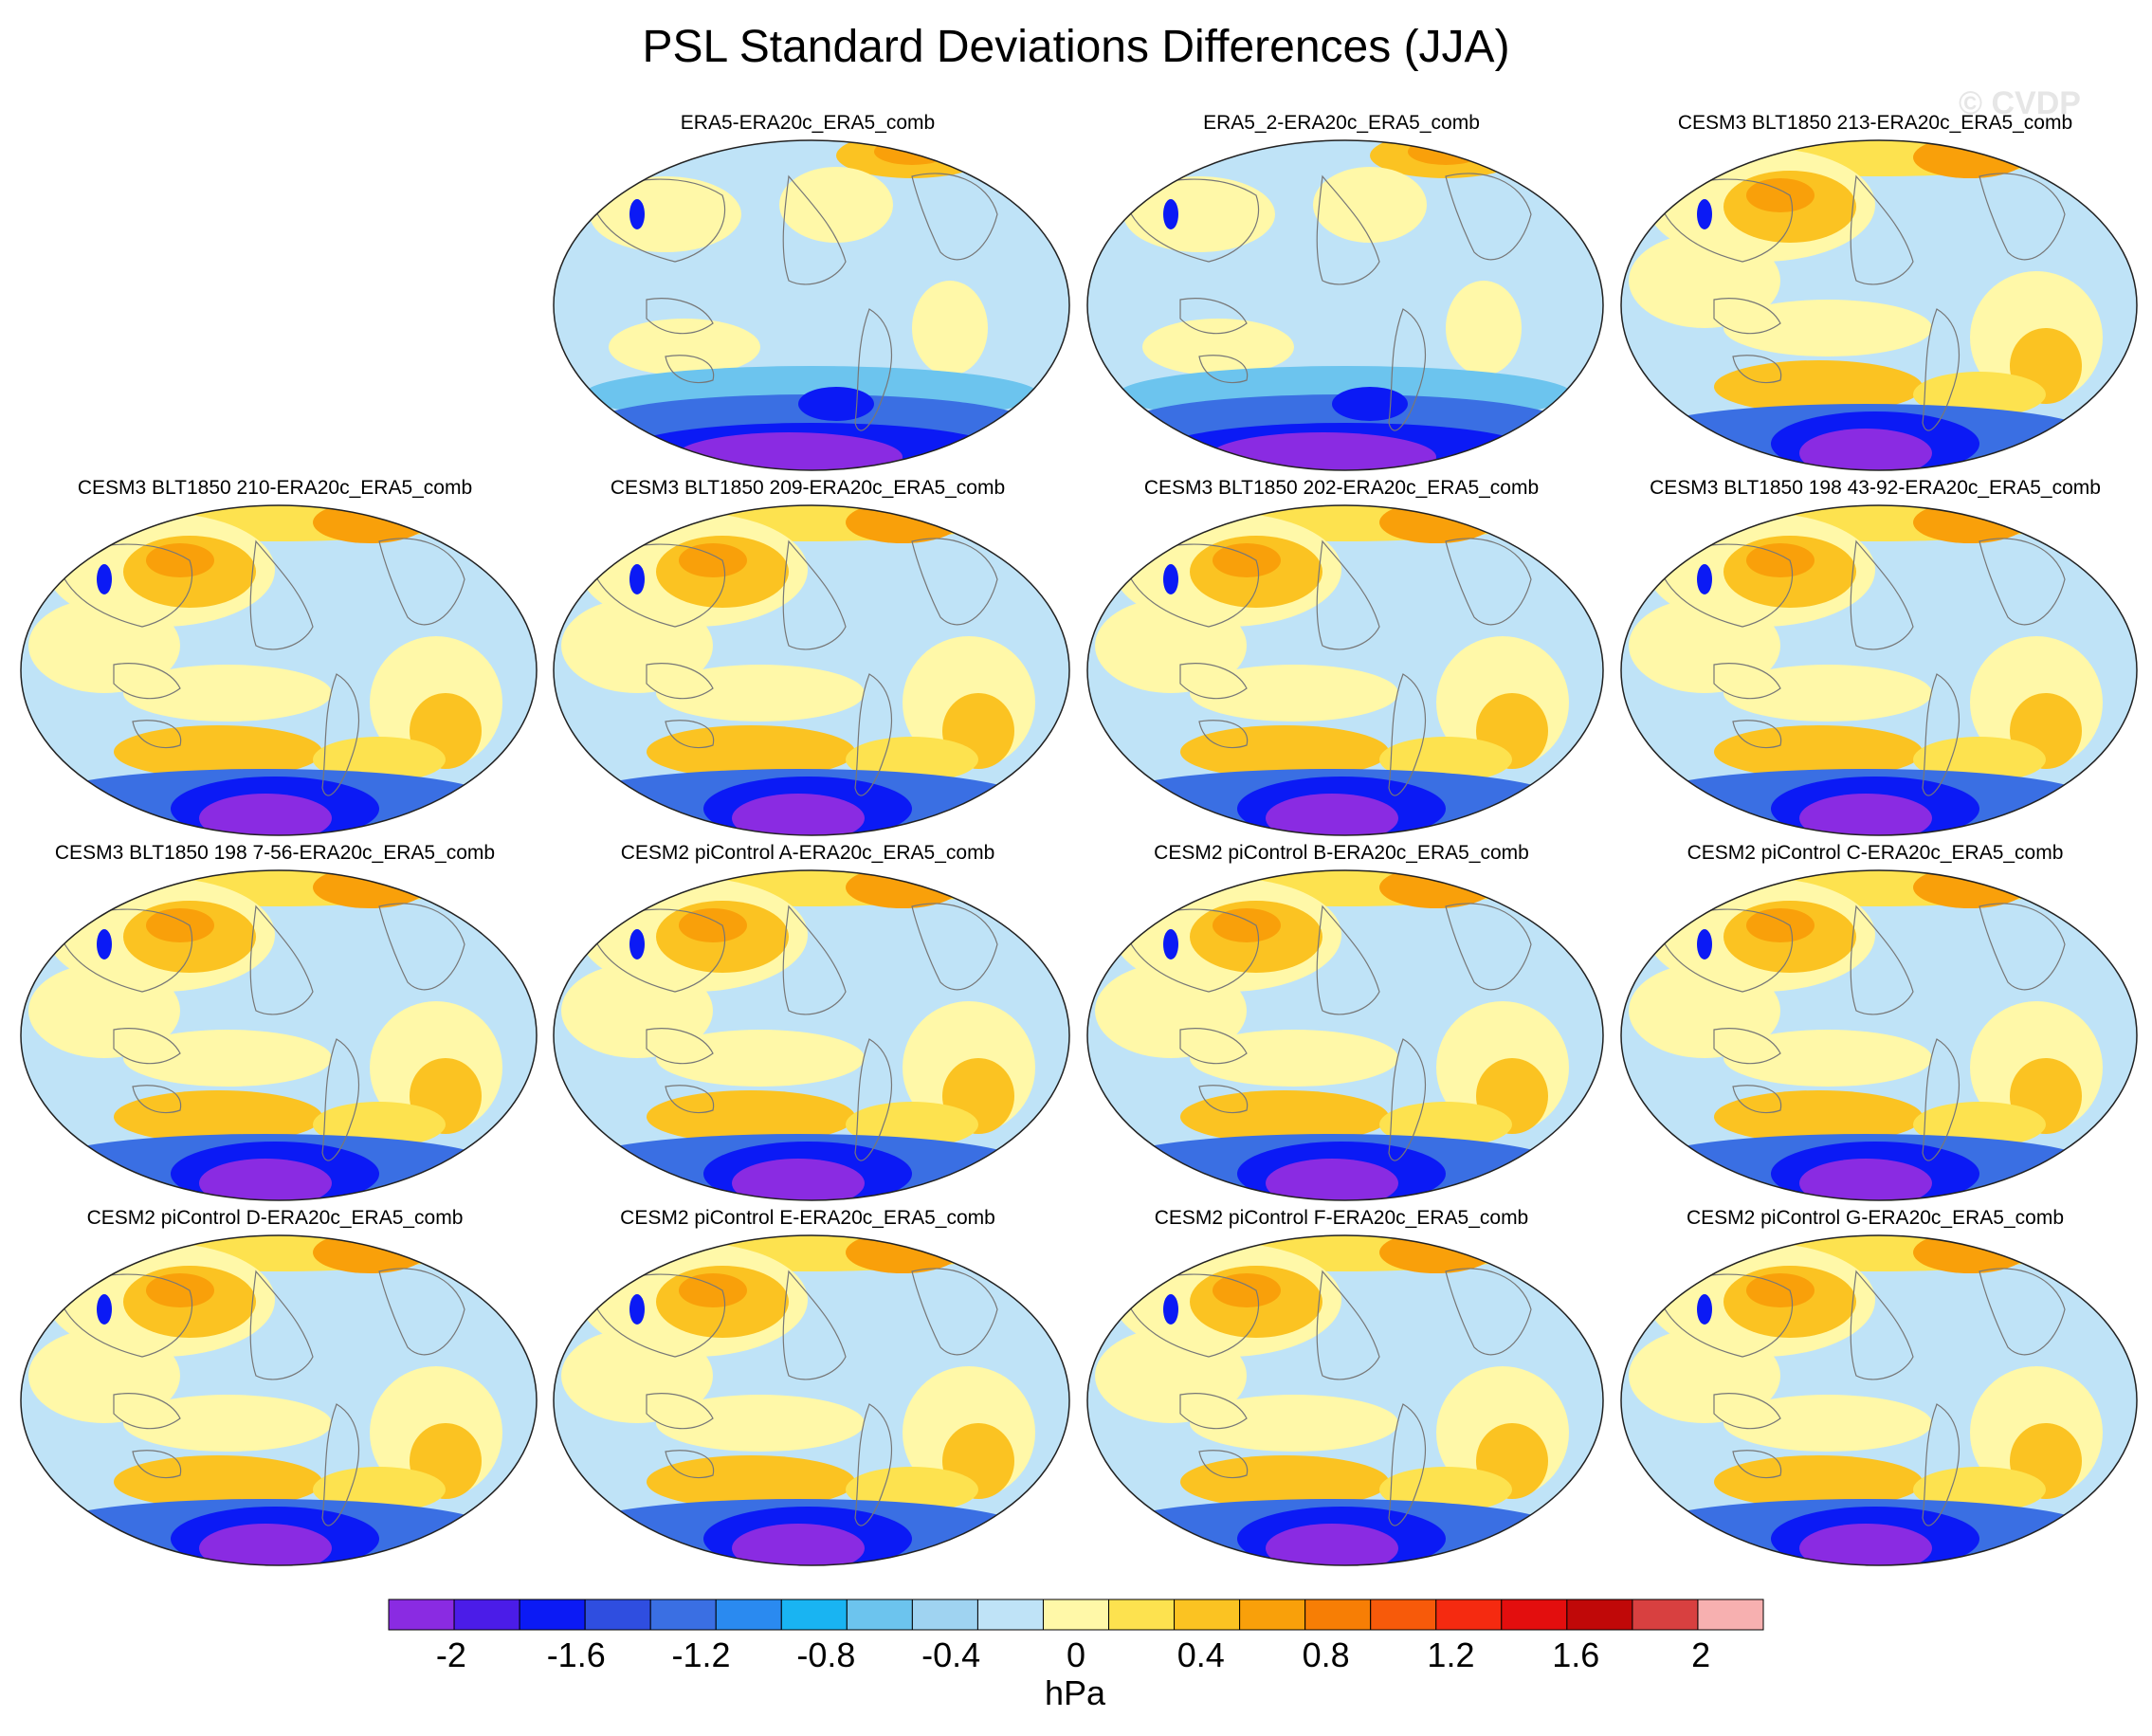 Image resolution: width=2152 pixels, height=1736 pixels. Describe the element at coordinates (1342, 488) in the screenshot. I see `panel-title: CESM3 BLT1850 202-ERA20c_ERA5_comb` at that location.